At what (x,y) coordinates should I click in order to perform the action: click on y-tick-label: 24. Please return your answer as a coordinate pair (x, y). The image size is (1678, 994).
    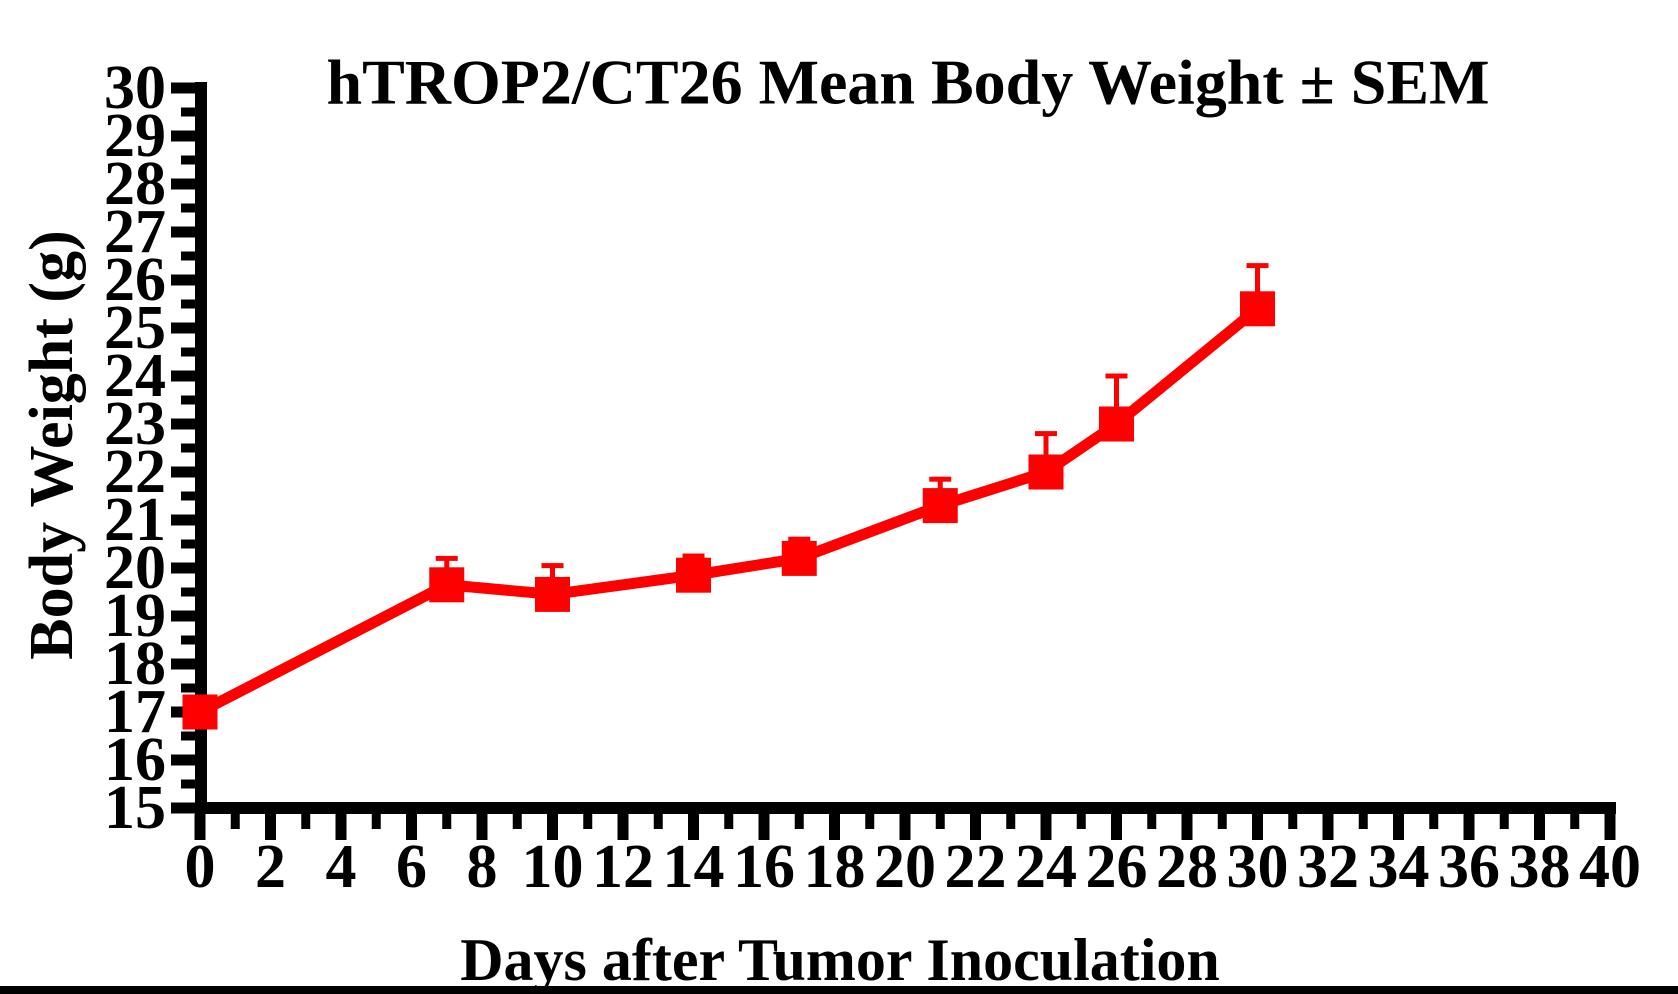
    Looking at the image, I should click on (135, 376).